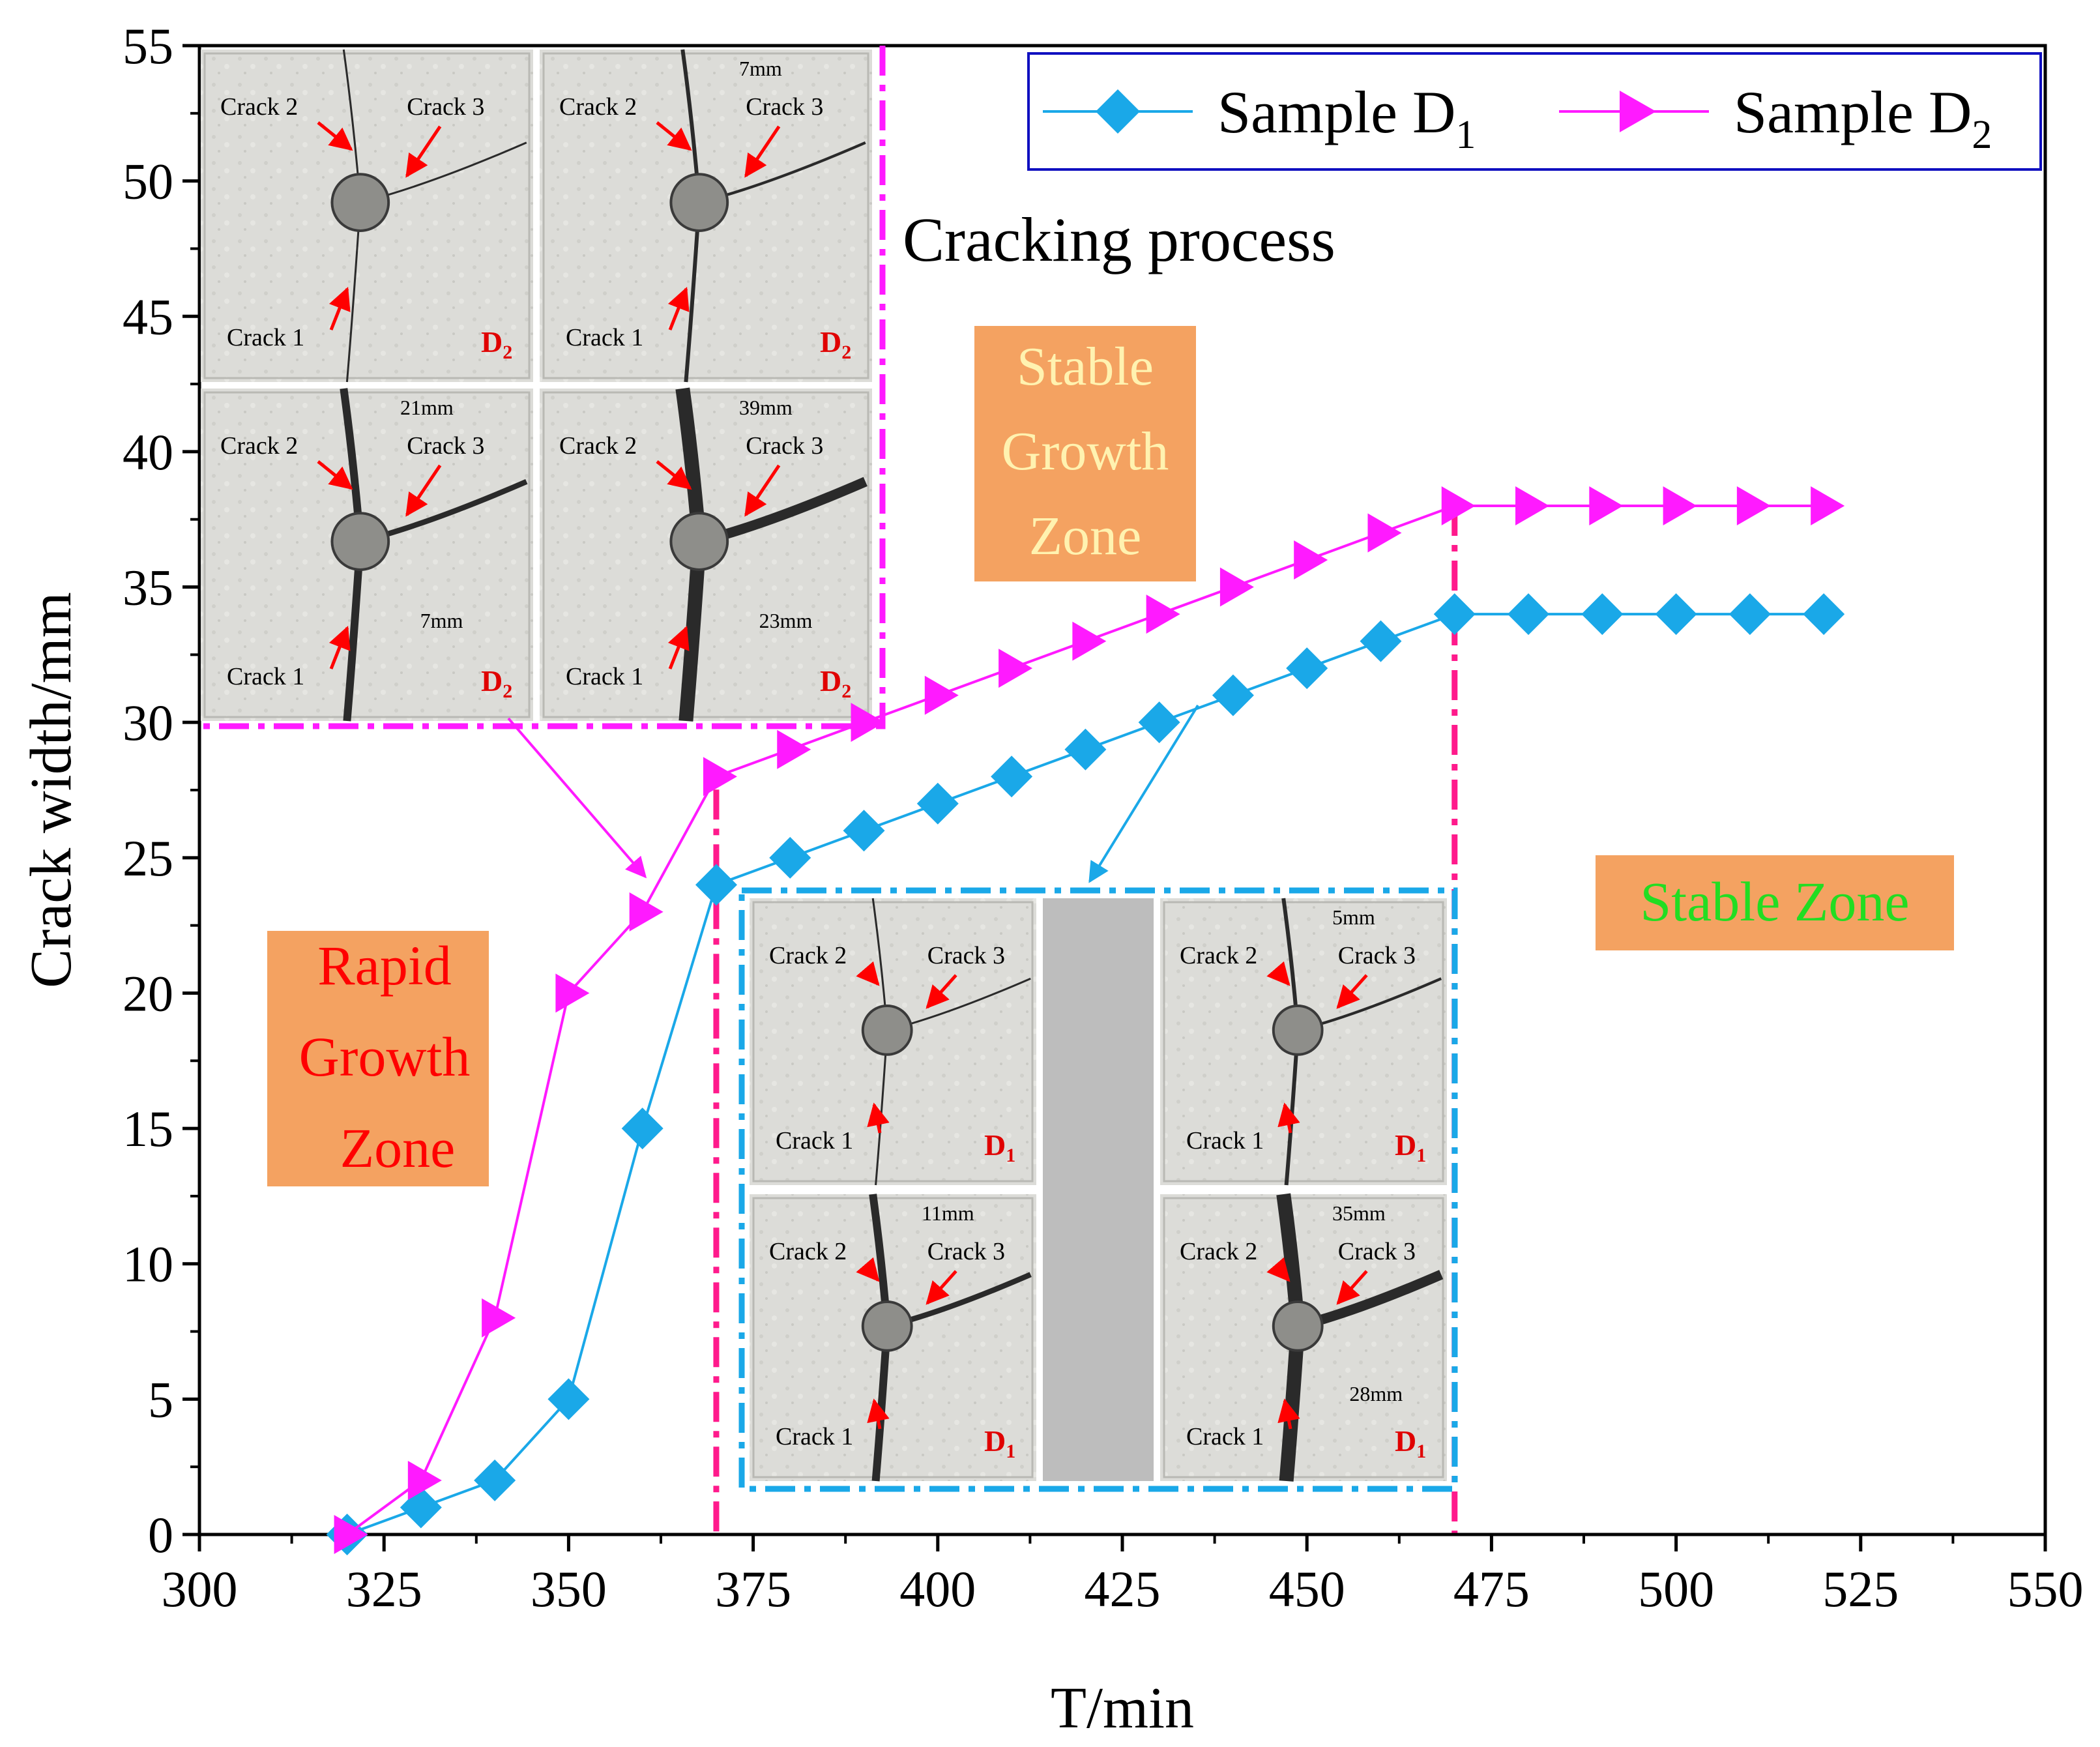 This screenshot has width=2100, height=1747. I want to click on crack-width-label: 21mm, so click(427, 408).